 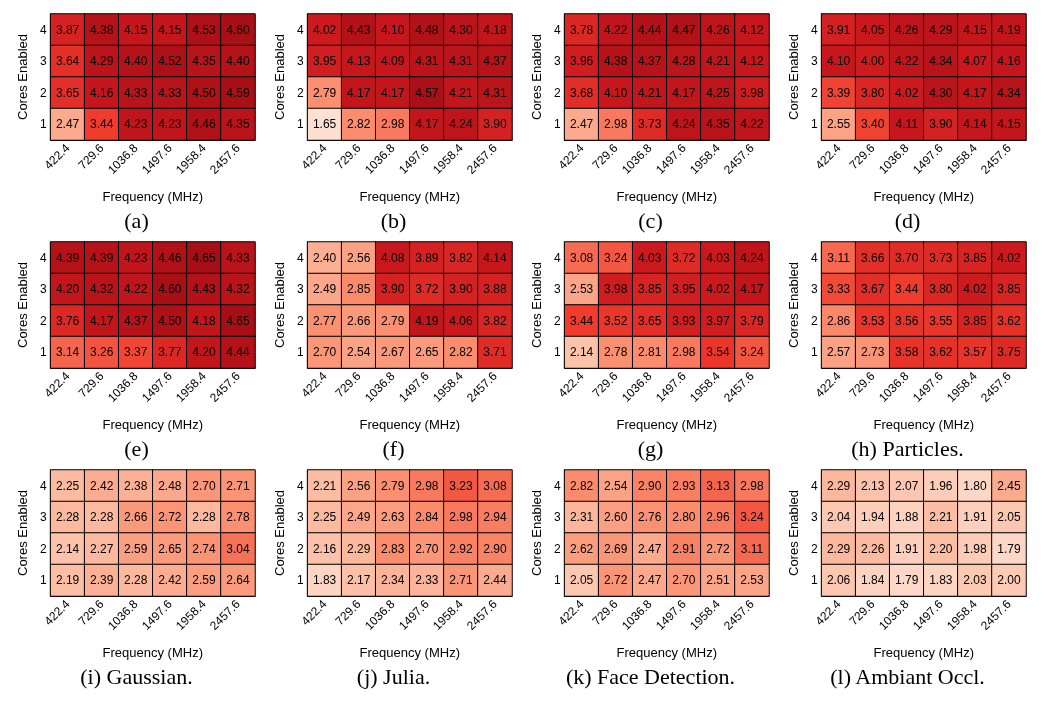 I want to click on data-label: 3.87, so click(x=67, y=29).